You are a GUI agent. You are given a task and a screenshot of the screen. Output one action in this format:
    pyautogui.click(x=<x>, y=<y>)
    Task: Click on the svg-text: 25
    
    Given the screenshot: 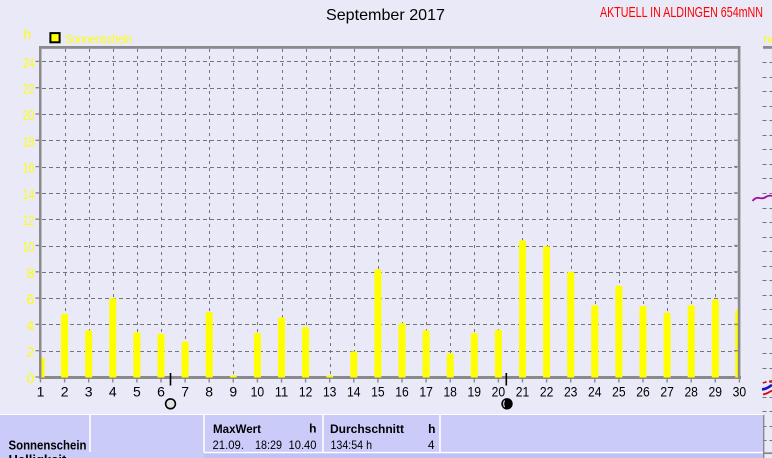 What is the action you would take?
    pyautogui.click(x=619, y=392)
    